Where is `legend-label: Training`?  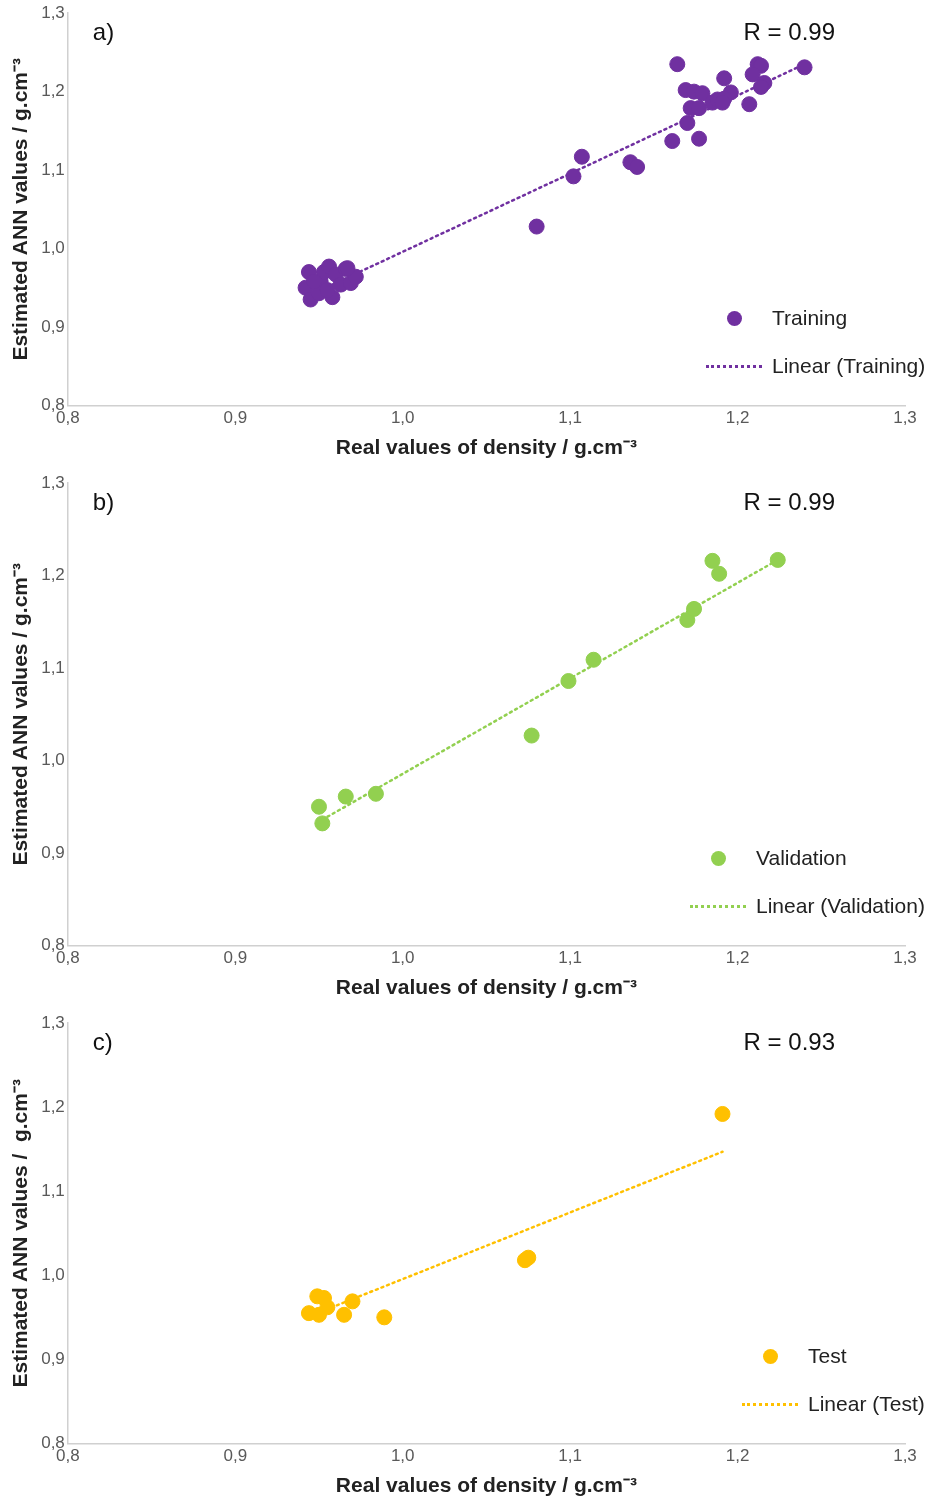 legend-label: Training is located at coordinates (810, 318).